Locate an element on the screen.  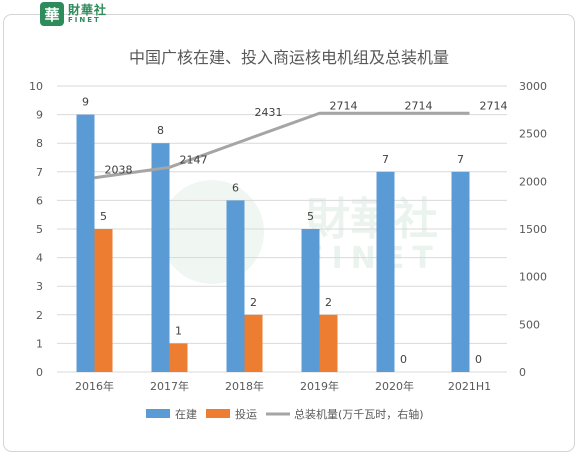
legend-label-operation: 投运 is located at coordinates (246, 414).